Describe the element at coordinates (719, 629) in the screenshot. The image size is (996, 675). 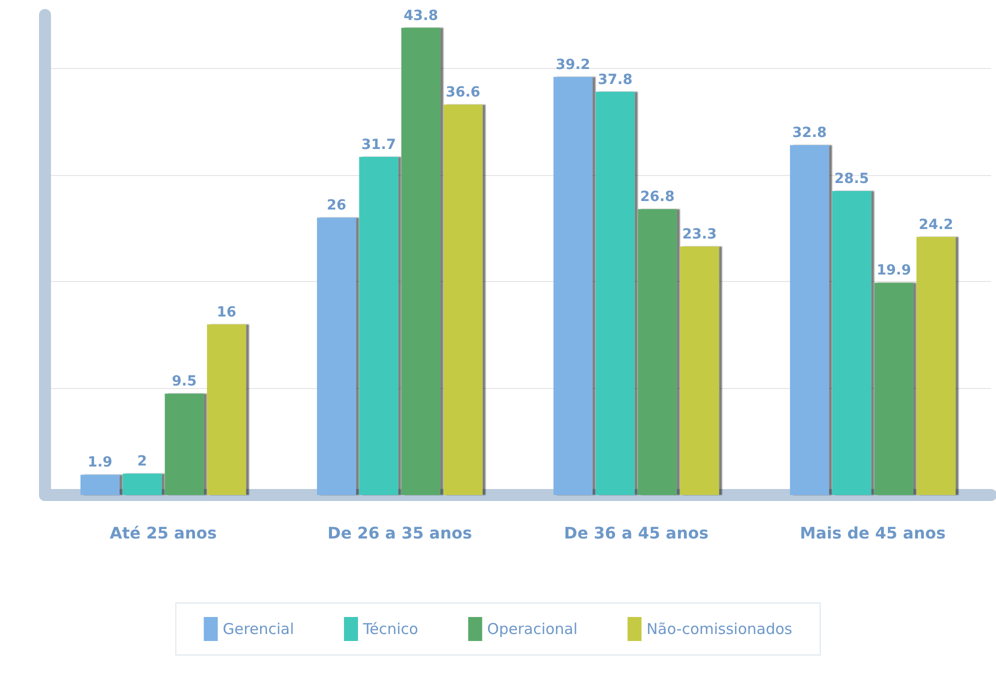
I see `legend-label: Não-comissionados` at that location.